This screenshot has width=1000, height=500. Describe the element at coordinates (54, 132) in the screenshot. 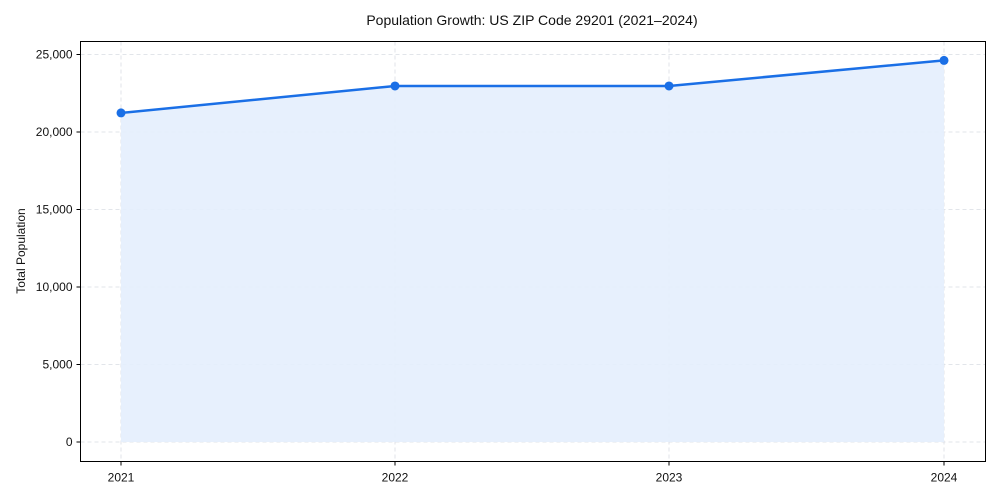

I see `y-tick-label: 20,000` at that location.